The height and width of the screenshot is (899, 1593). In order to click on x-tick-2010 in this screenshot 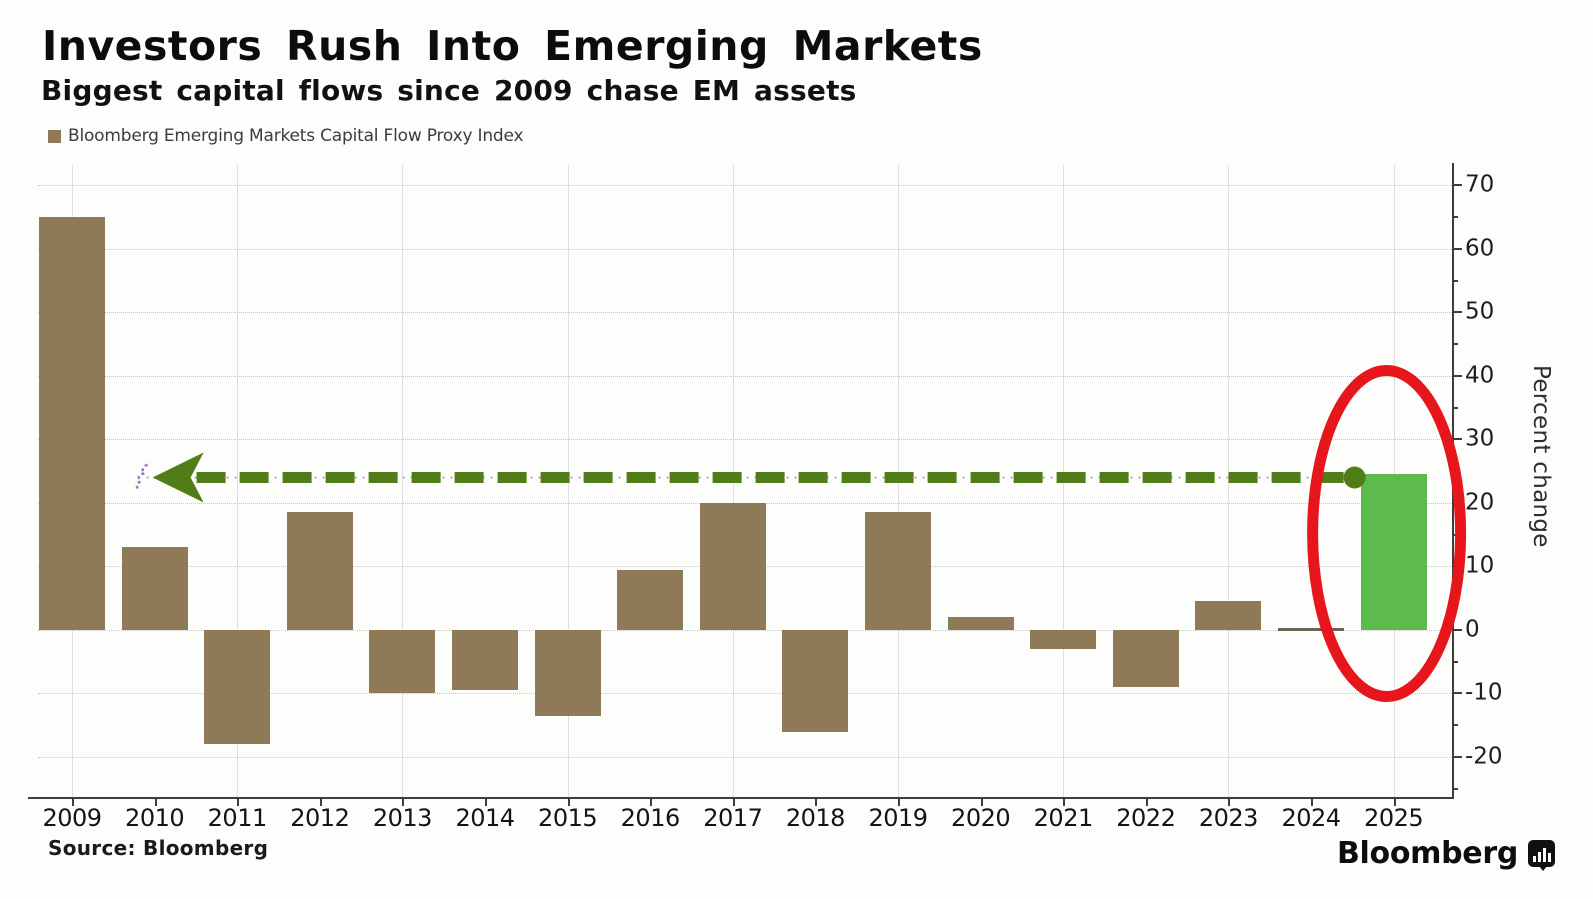, I will do `click(155, 802)`.